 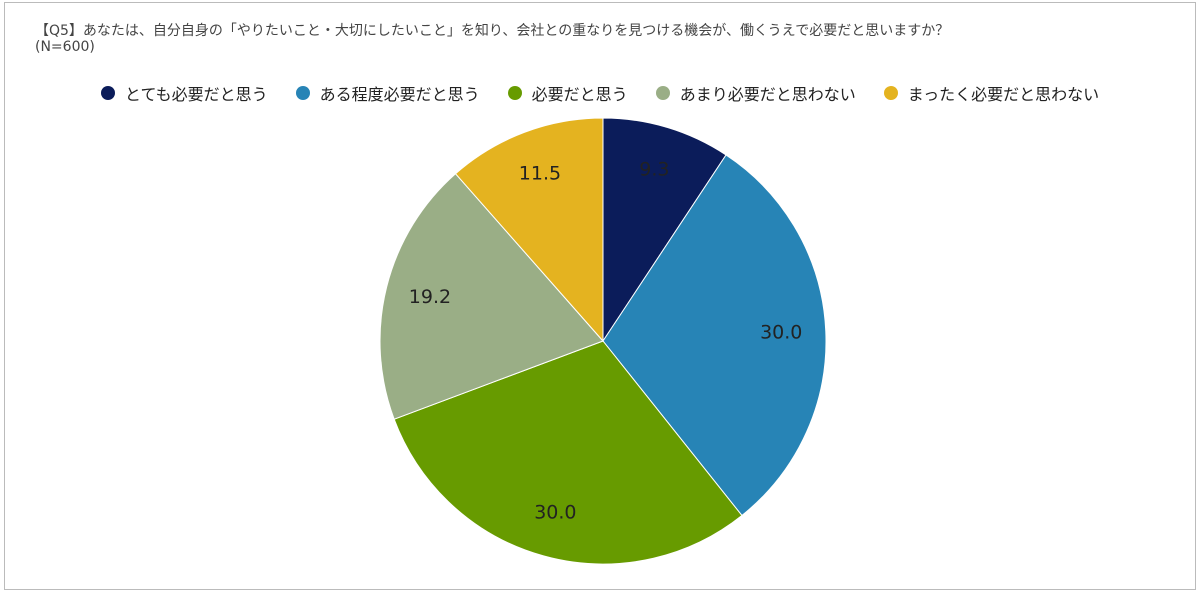 I want to click on data-label: 11.5, so click(x=540, y=174).